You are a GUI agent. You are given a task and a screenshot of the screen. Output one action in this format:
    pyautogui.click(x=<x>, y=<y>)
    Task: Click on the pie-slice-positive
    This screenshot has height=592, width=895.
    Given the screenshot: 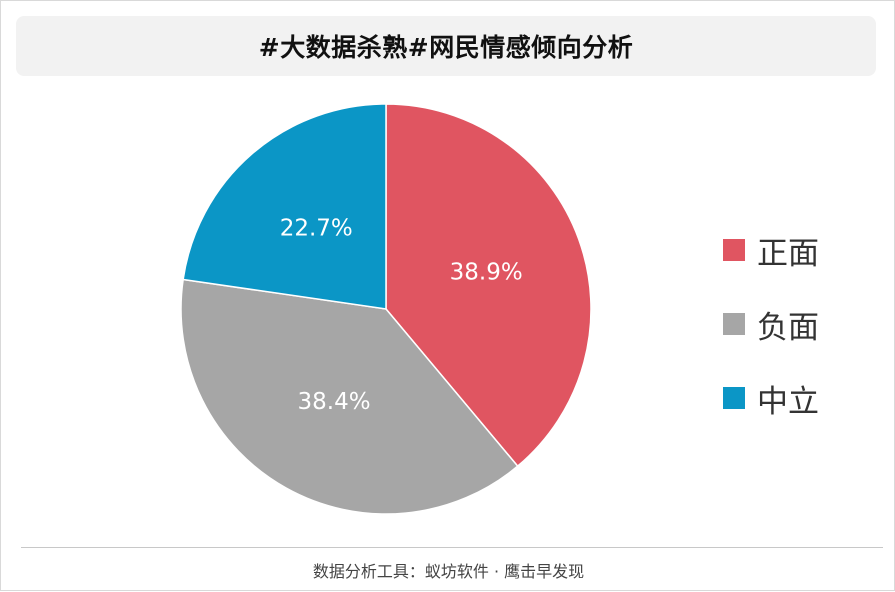 What is the action you would take?
    pyautogui.click(x=488, y=285)
    